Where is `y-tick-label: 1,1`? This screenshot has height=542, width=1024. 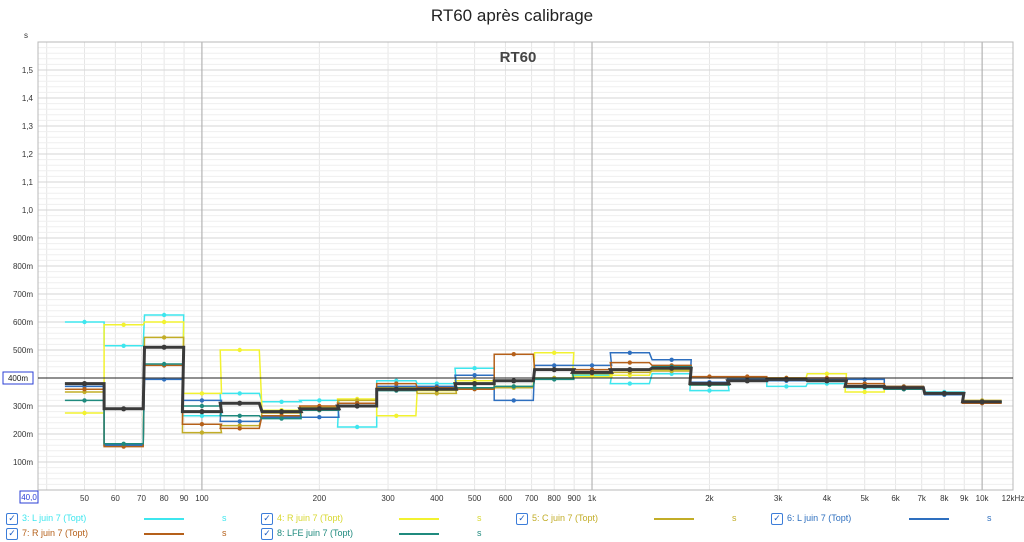 y-tick-label: 1,1 is located at coordinates (28, 182).